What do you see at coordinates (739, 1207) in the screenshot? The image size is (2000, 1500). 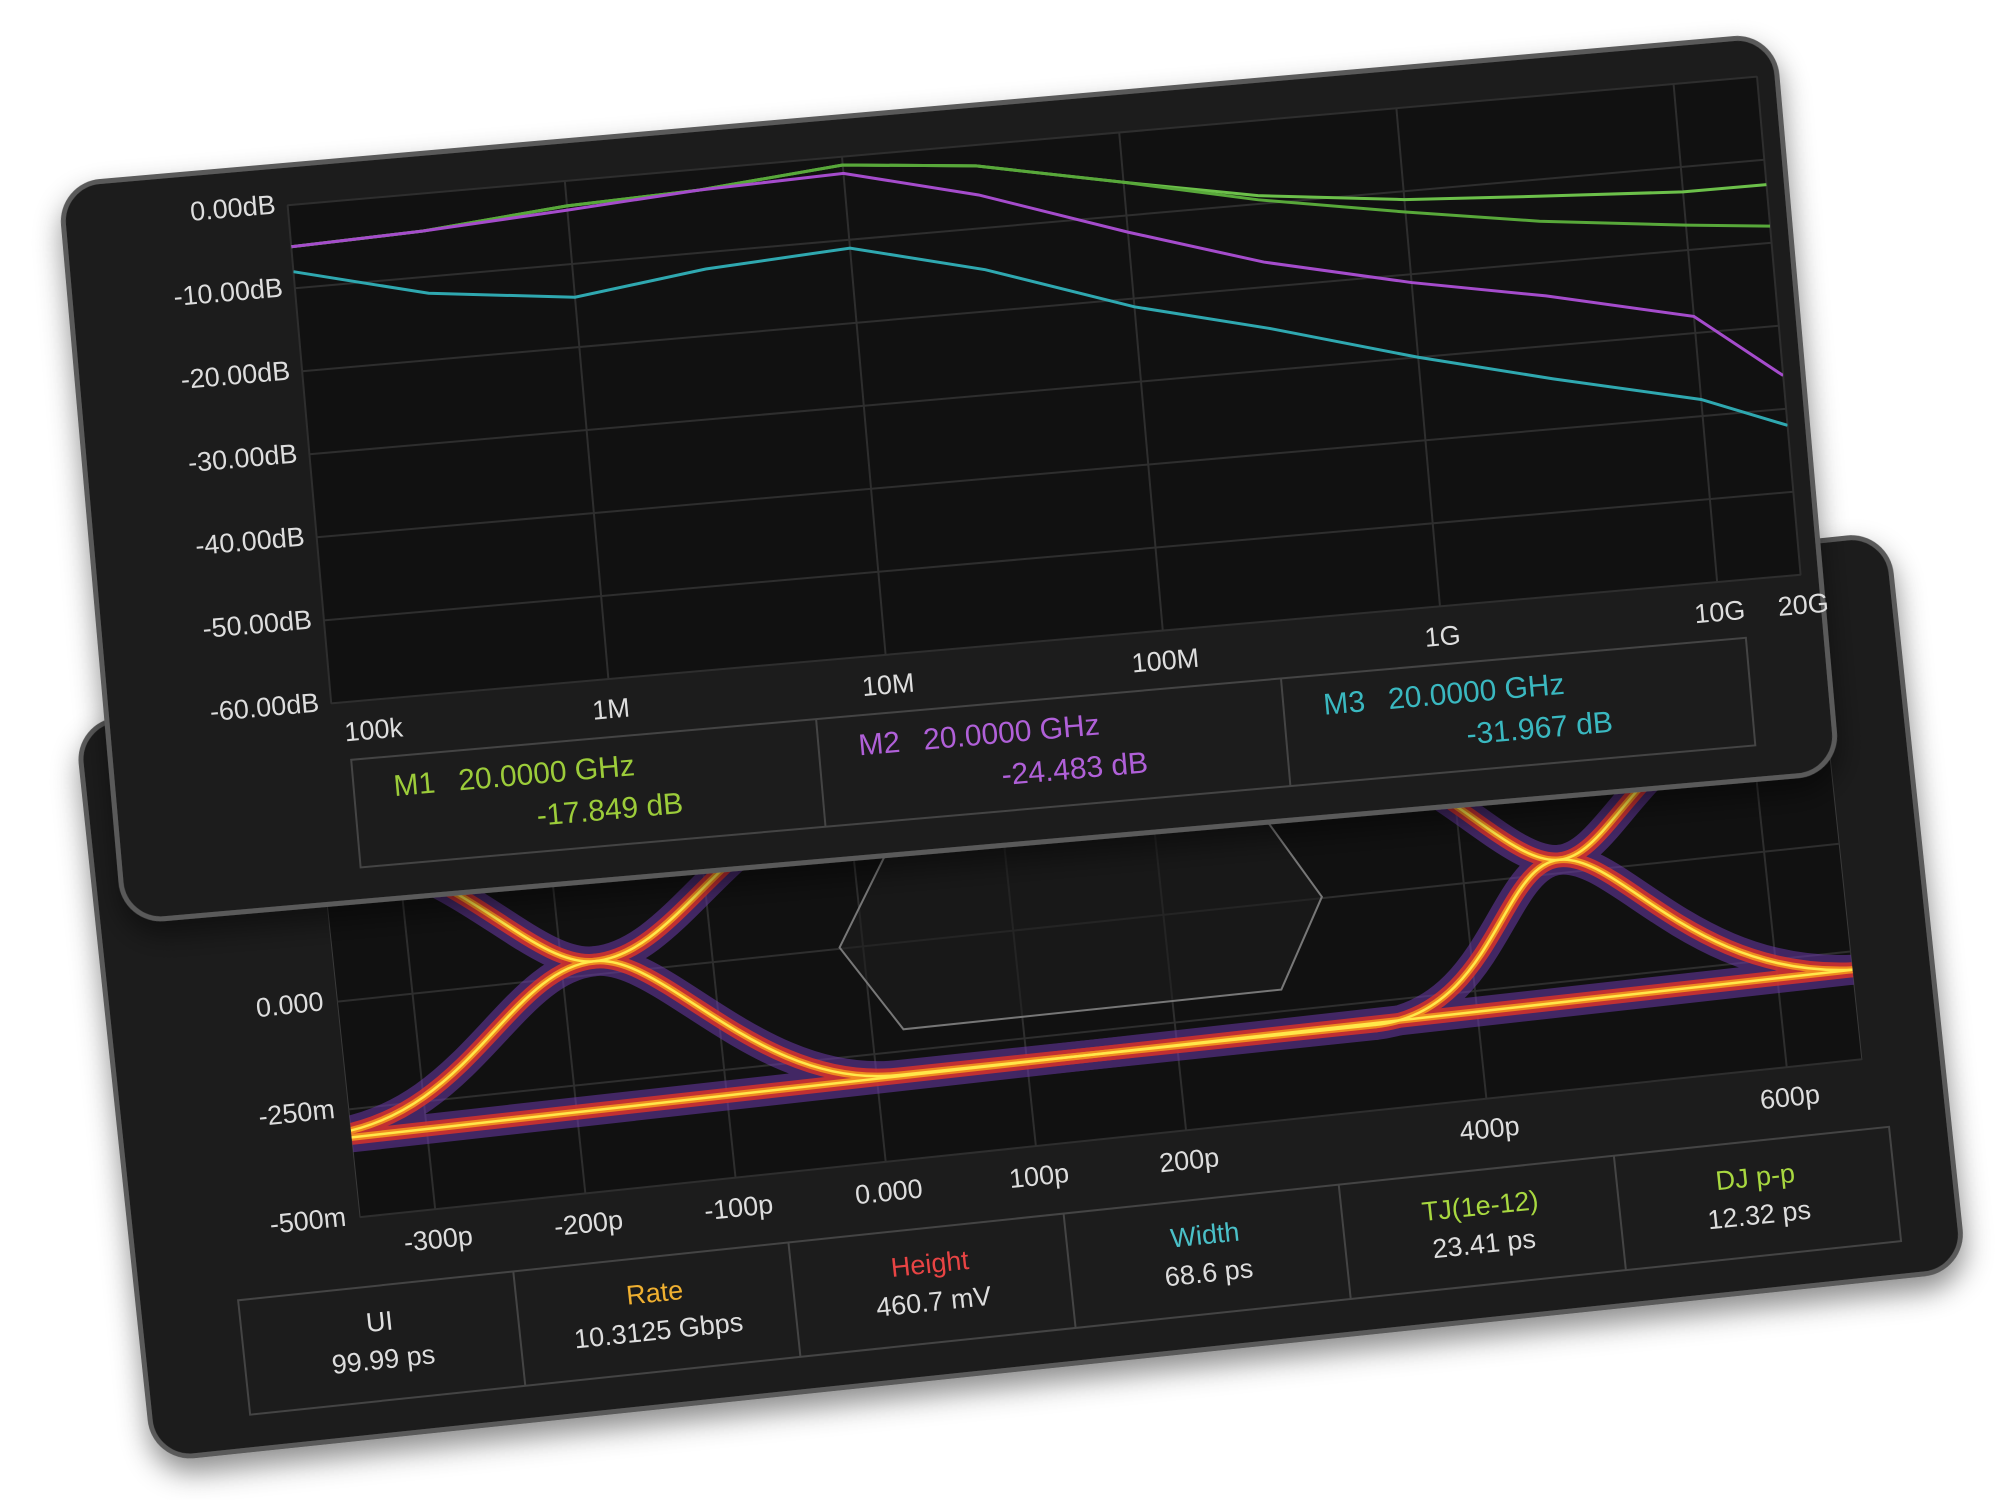 I see `x-tick-label: -100p` at bounding box center [739, 1207].